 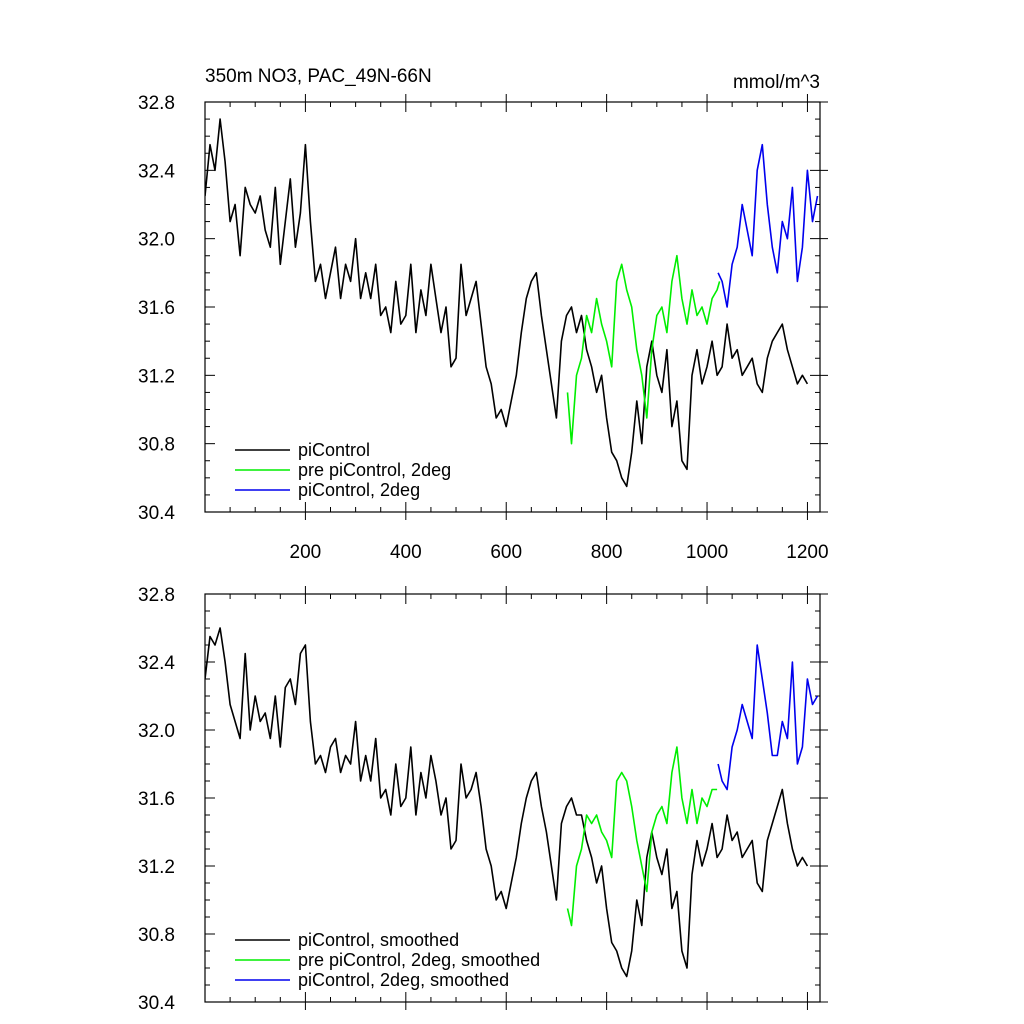 I want to click on series-line-pre-picontrol-2deg-smoothed, so click(x=642, y=836).